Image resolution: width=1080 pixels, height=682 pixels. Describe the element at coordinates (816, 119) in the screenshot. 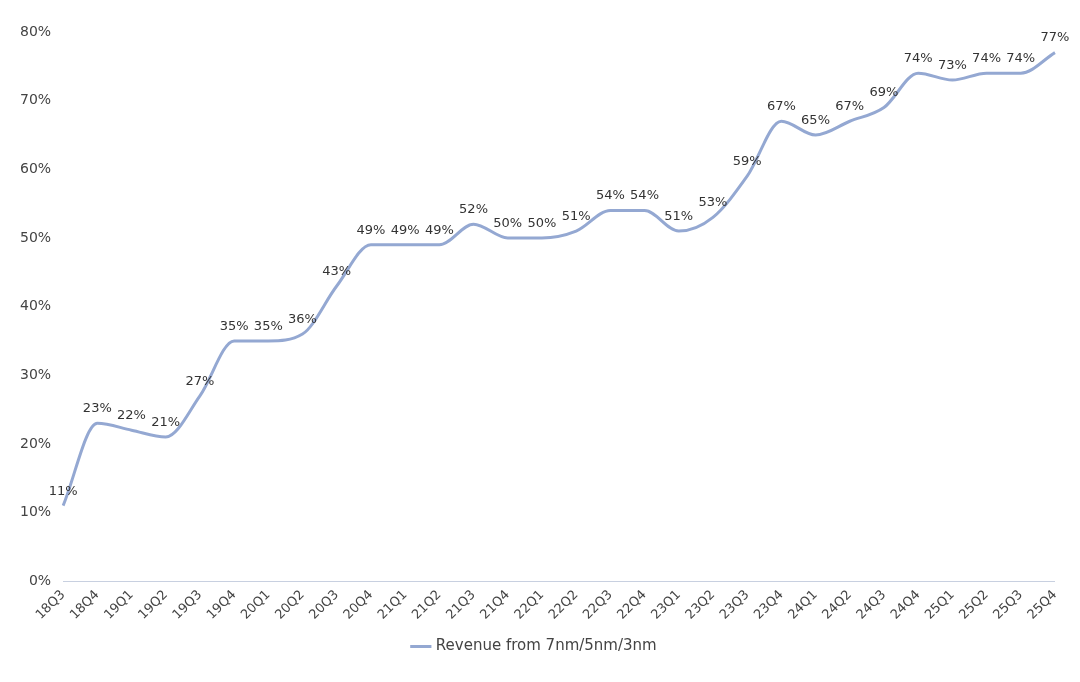

I see `data-label: 65%` at that location.